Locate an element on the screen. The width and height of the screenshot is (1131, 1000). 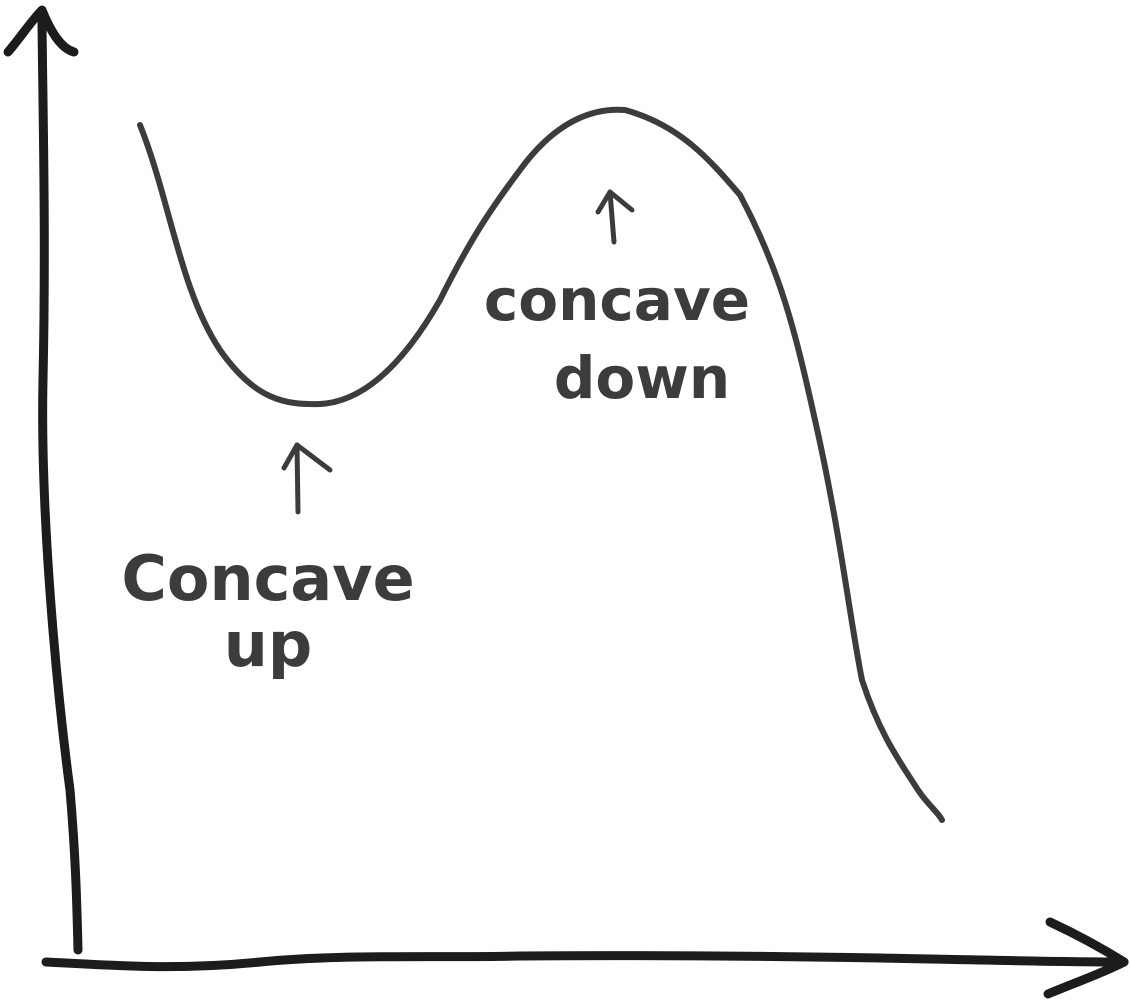
concave-up-arrowhead is located at coordinates (307, 457).